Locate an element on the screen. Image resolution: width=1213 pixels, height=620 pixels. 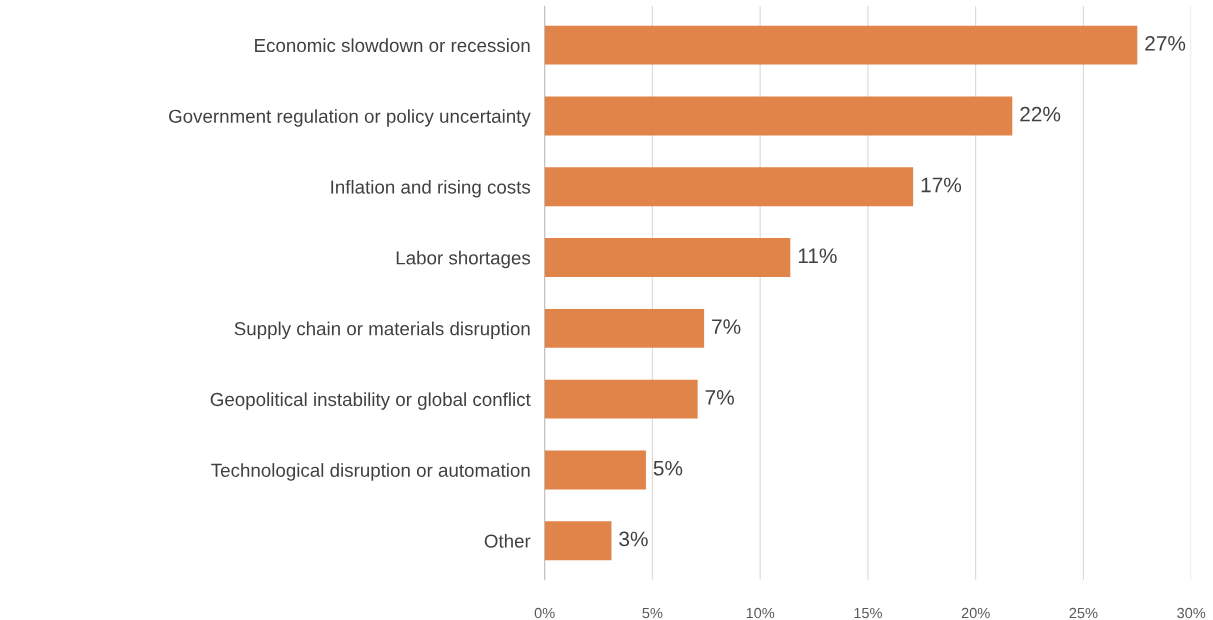
x-tick-label: 30% is located at coordinates (1191, 613).